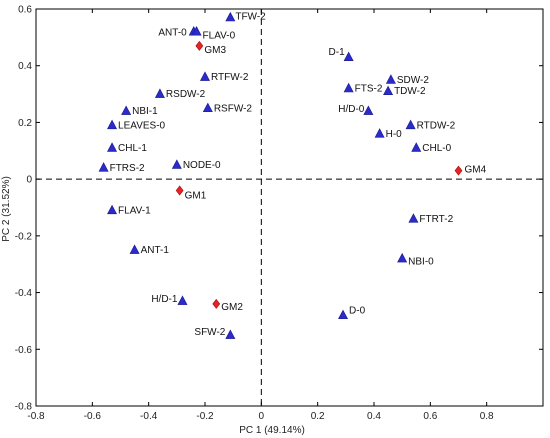  I want to click on y-tick-label: -0.4, so click(24, 293).